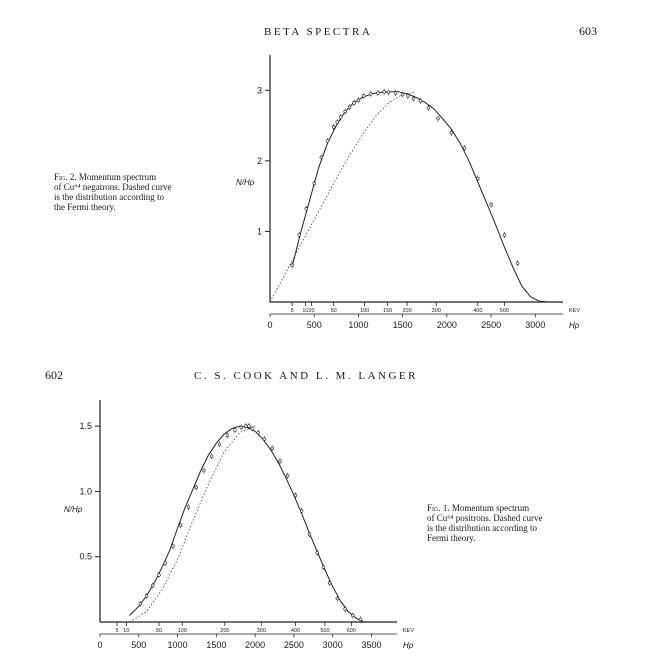 The image size is (661, 663). Describe the element at coordinates (113, 187) in the screenshot. I see `fig2-caption-line: of Cu⁶⁴ negatrons. Dashed curve` at that location.